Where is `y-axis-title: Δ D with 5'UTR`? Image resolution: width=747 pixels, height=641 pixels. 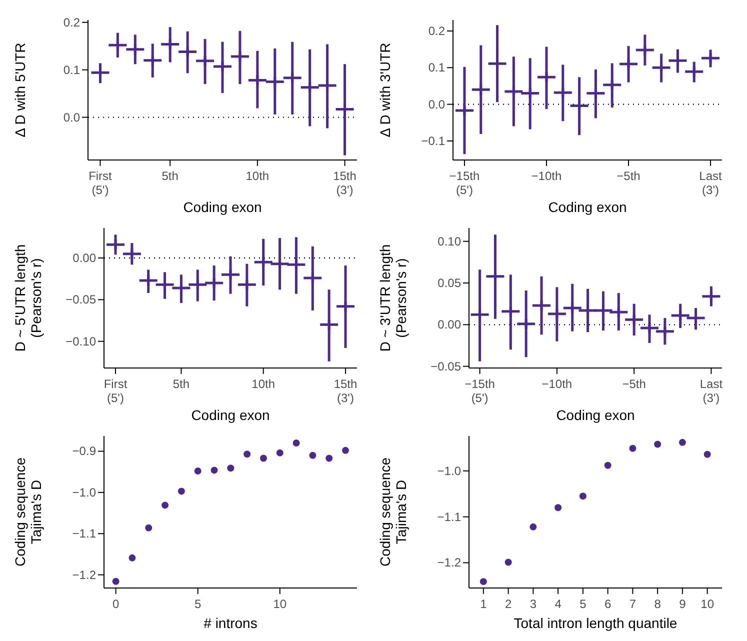
y-axis-title: Δ D with 5'UTR is located at coordinates (20, 90).